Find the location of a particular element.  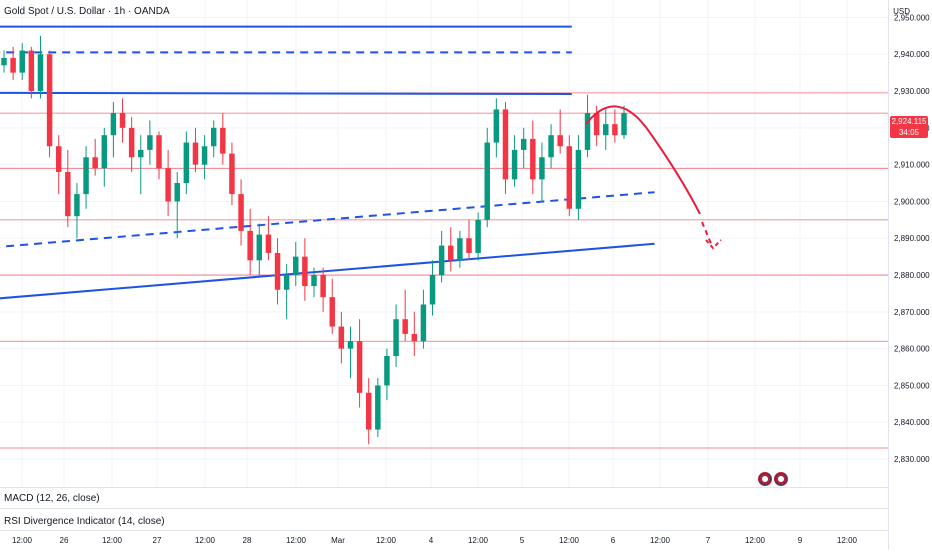

x-tick-label: 27 is located at coordinates (157, 540).